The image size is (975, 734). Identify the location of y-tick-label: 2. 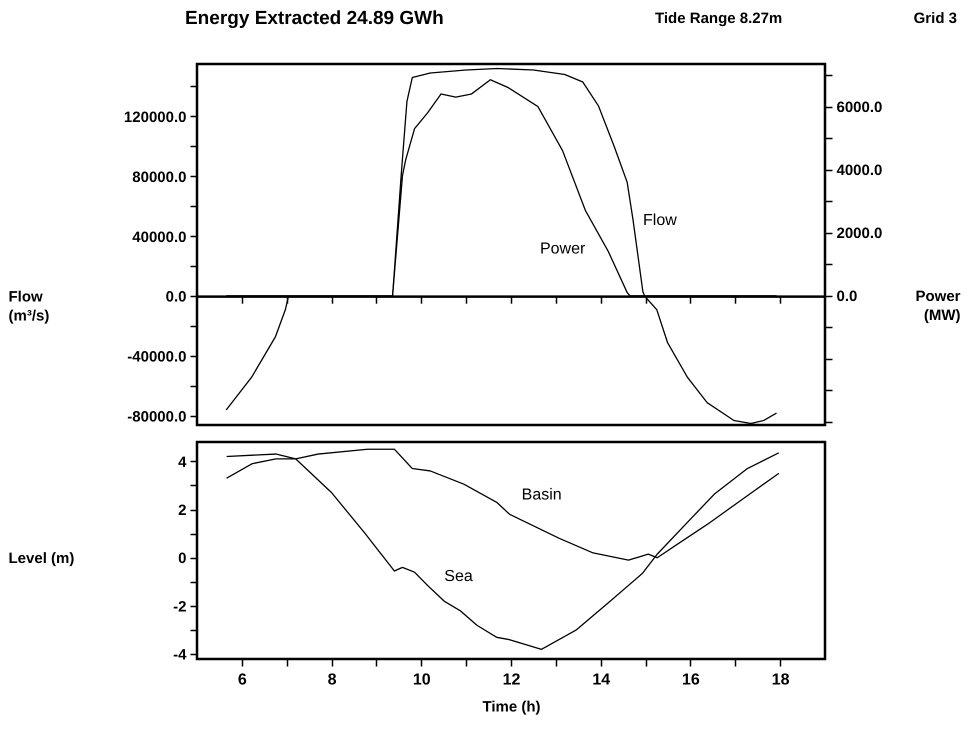
(182, 511).